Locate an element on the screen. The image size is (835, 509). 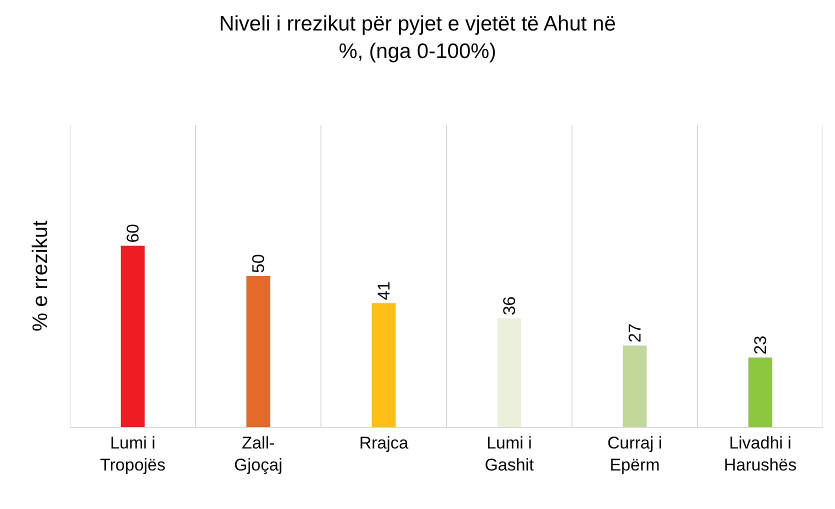
data-label: 36 is located at coordinates (509, 306).